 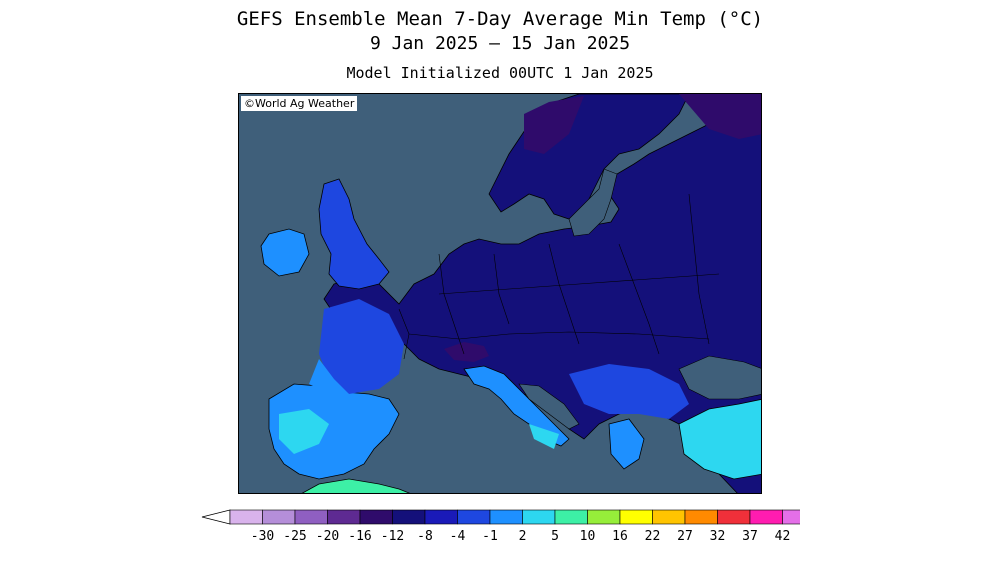 What do you see at coordinates (620, 536) in the screenshot?
I see `color-scale-tick-label: 16` at bounding box center [620, 536].